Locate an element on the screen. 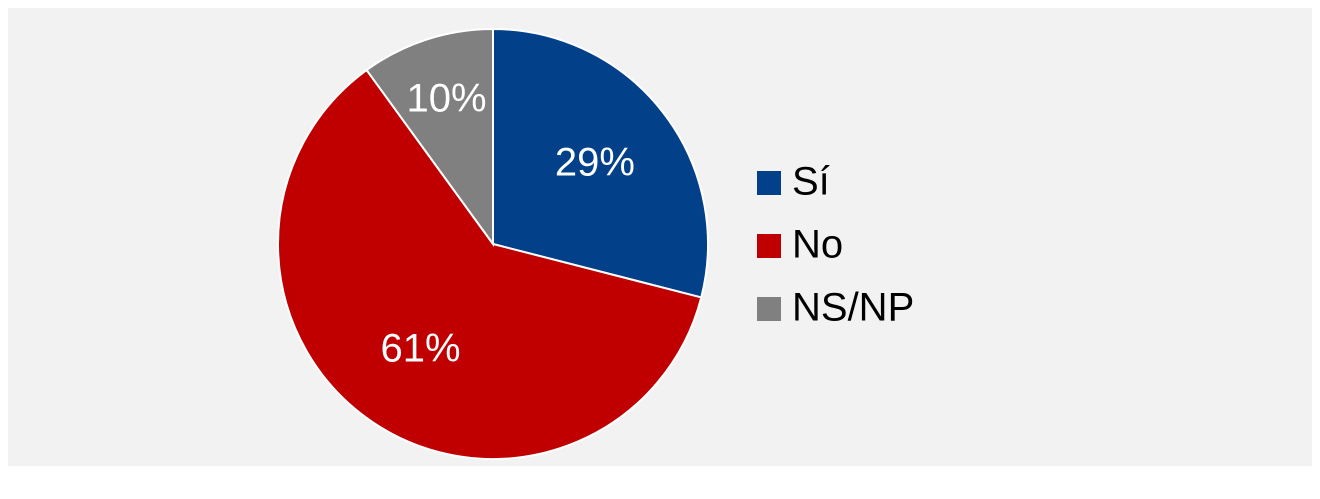  legend-label: Sí is located at coordinates (811, 182).